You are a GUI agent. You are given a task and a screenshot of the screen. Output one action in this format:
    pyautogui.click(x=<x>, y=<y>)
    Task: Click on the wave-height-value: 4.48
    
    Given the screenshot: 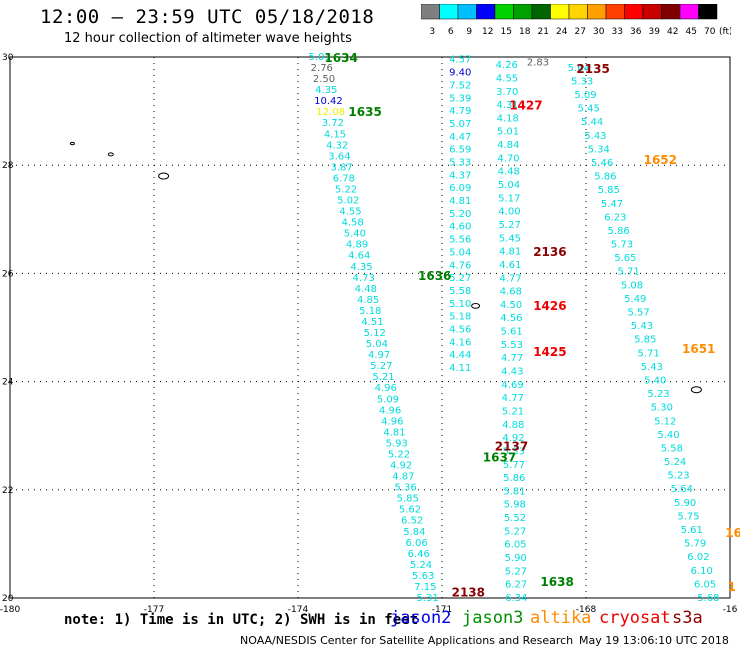 What is the action you would take?
    pyautogui.click(x=509, y=172)
    